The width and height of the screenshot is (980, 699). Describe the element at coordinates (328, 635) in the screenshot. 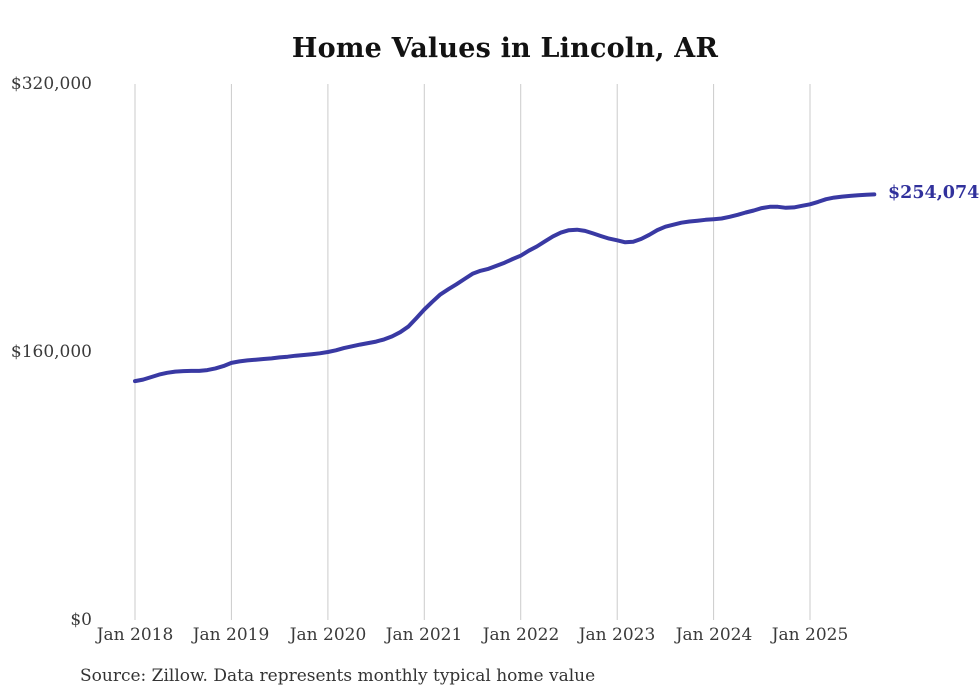

I see `x-tick-label: Jan 2020` at that location.